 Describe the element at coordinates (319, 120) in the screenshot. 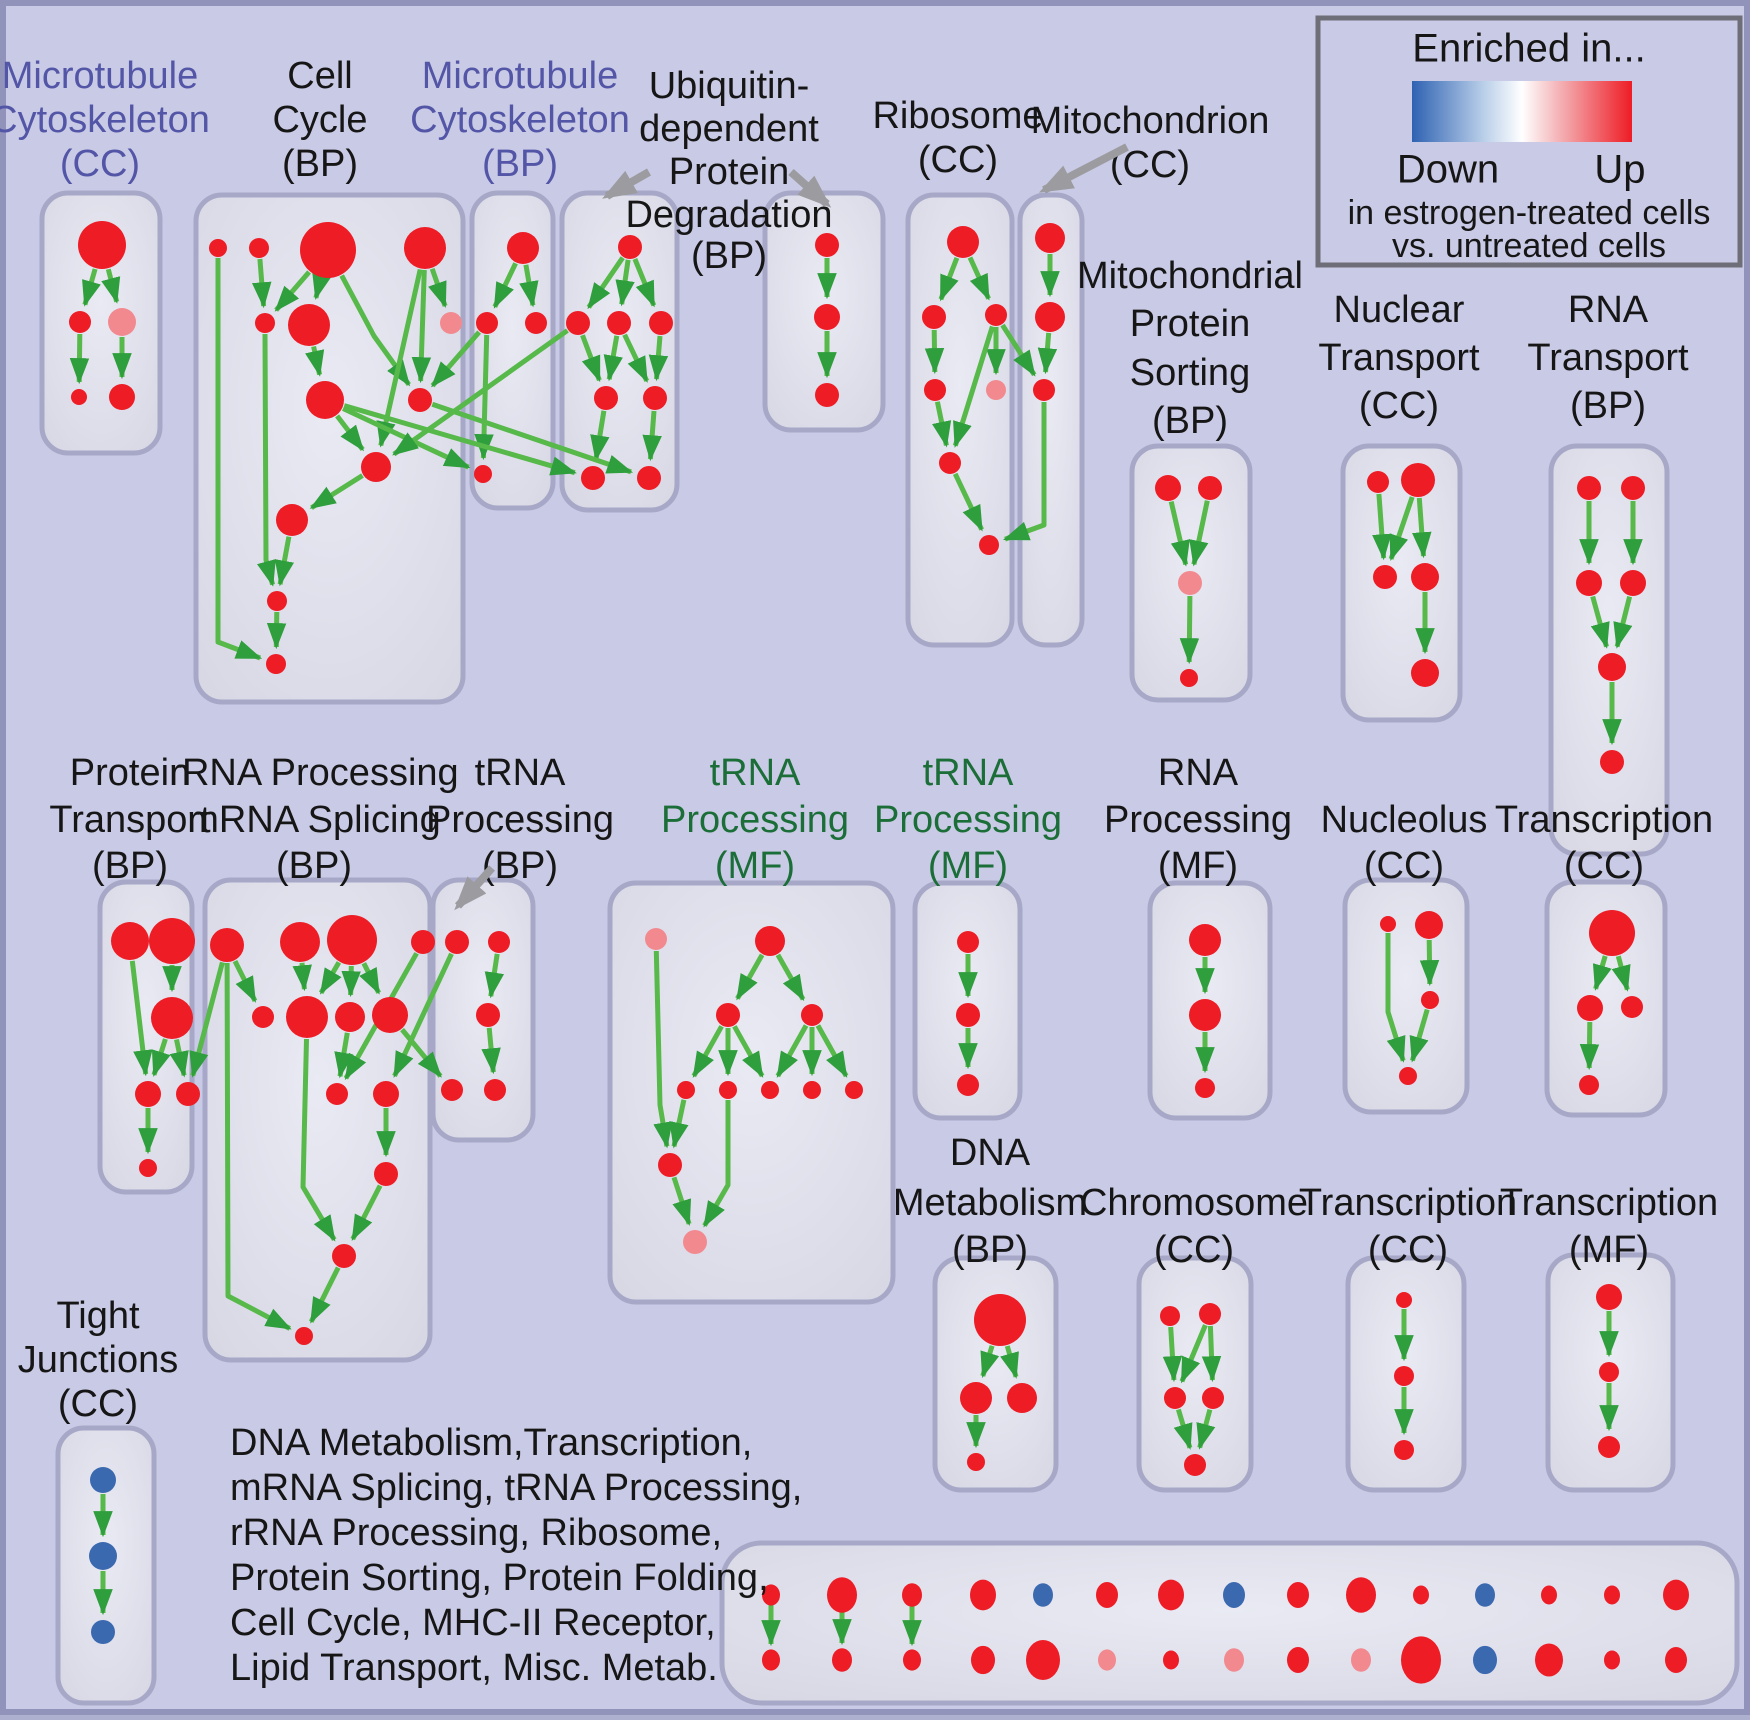

I see `group-label-cell-cycle-bp: Cycle` at that location.